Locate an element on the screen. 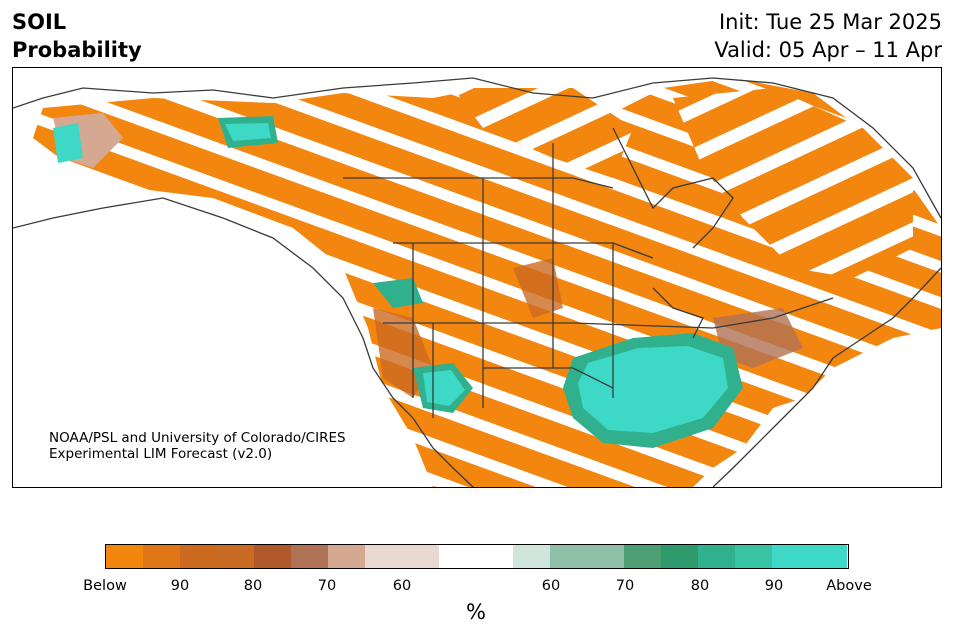 The width and height of the screenshot is (954, 637). credit-line-2: Experimental LIM Forecast (v2.0) is located at coordinates (161, 454).